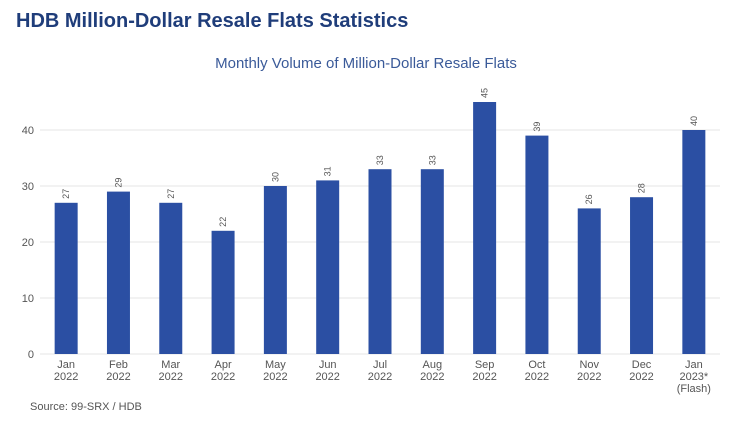  What do you see at coordinates (28, 131) in the screenshot?
I see `y-tick-label: 40` at bounding box center [28, 131].